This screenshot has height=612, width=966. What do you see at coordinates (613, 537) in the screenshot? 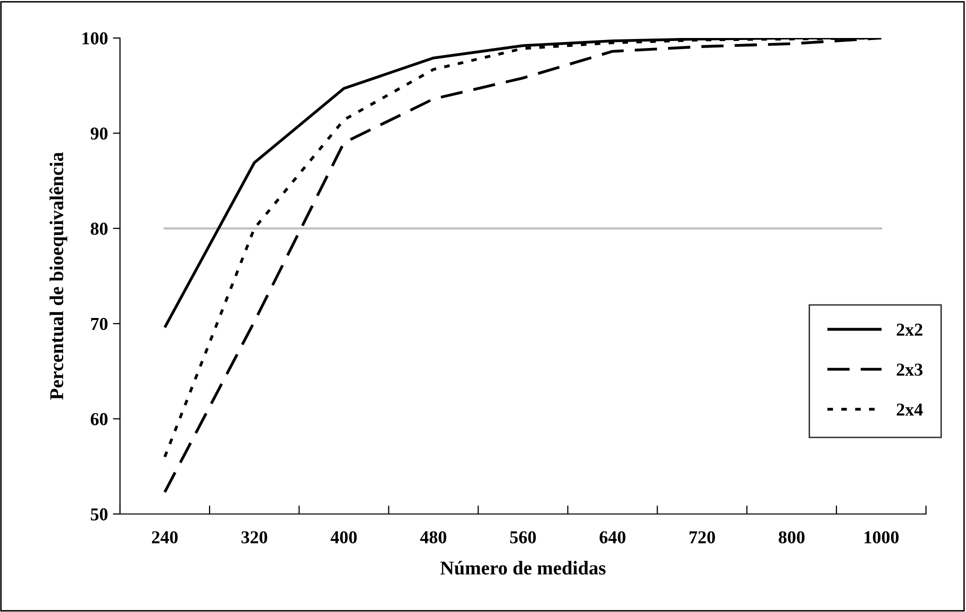
I see `x-tick-label: 640` at bounding box center [613, 537].